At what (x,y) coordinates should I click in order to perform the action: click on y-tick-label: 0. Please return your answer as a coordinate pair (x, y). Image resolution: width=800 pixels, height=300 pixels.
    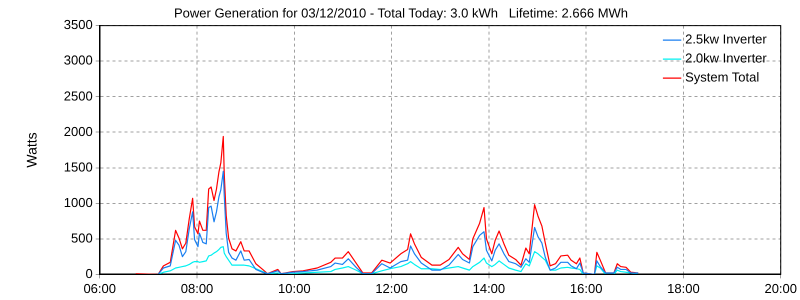
    Looking at the image, I should click on (89, 273).